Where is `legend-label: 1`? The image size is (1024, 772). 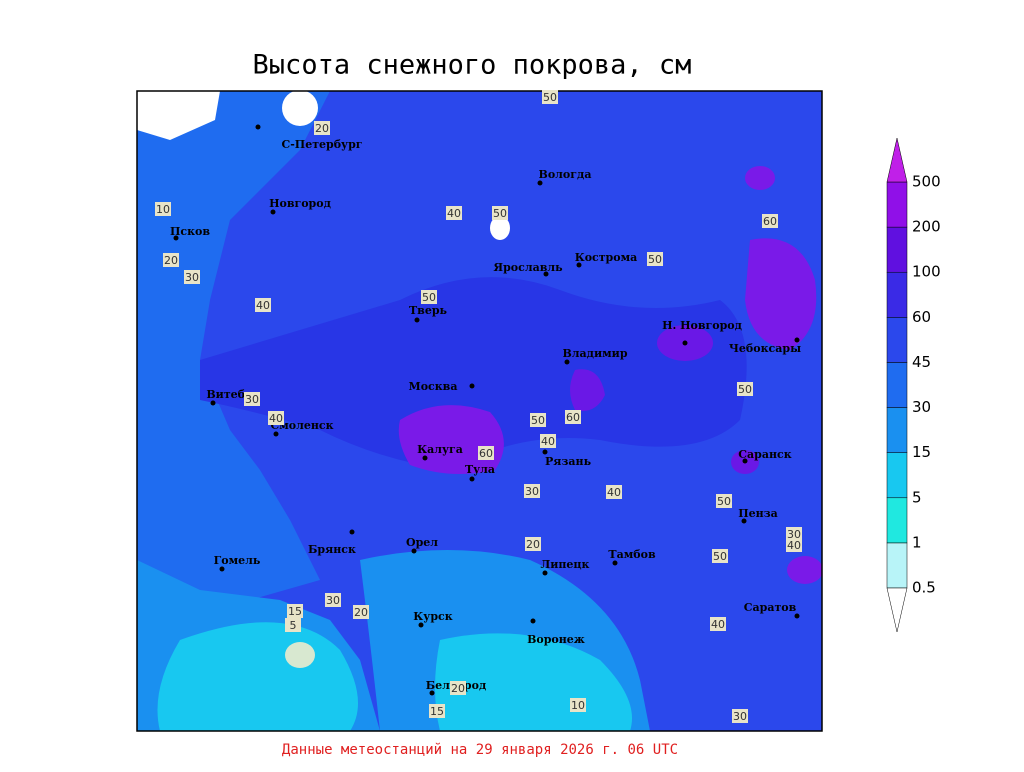
legend-label: 1 is located at coordinates (917, 542).